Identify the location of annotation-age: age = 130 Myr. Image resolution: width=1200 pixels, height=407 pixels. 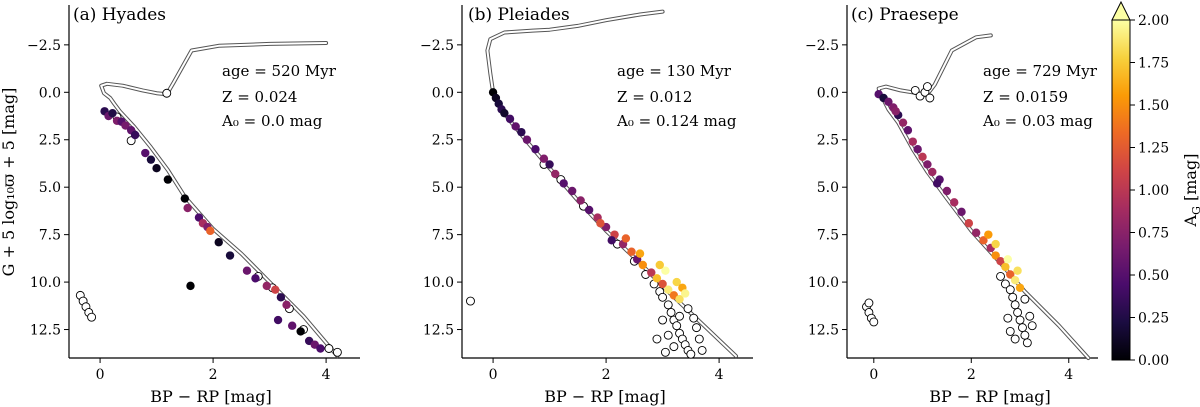
(674, 71).